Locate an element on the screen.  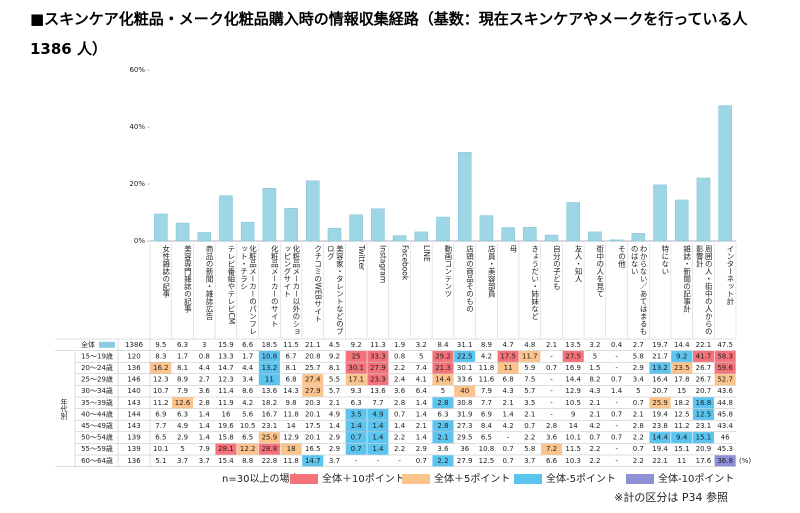
total-value: 19.7 is located at coordinates (660, 345).